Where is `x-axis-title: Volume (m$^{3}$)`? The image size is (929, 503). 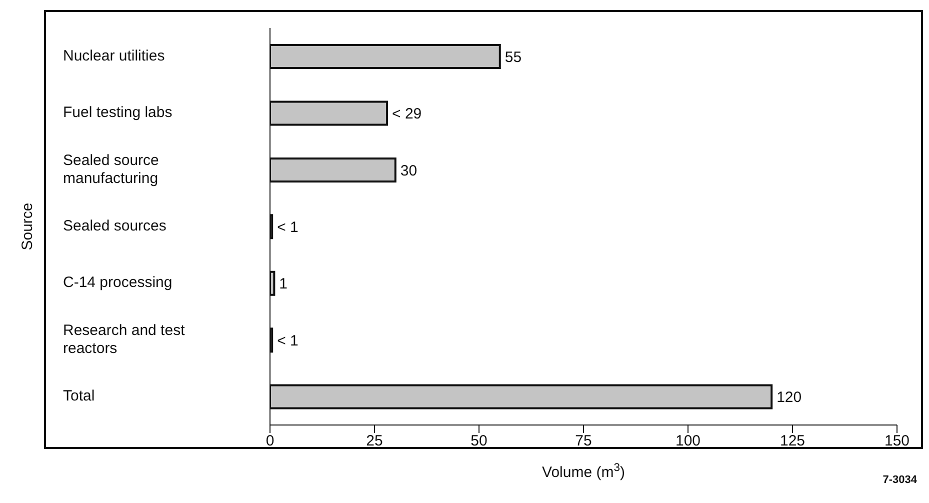 x-axis-title: Volume (m$^{3}$) is located at coordinates (583, 471).